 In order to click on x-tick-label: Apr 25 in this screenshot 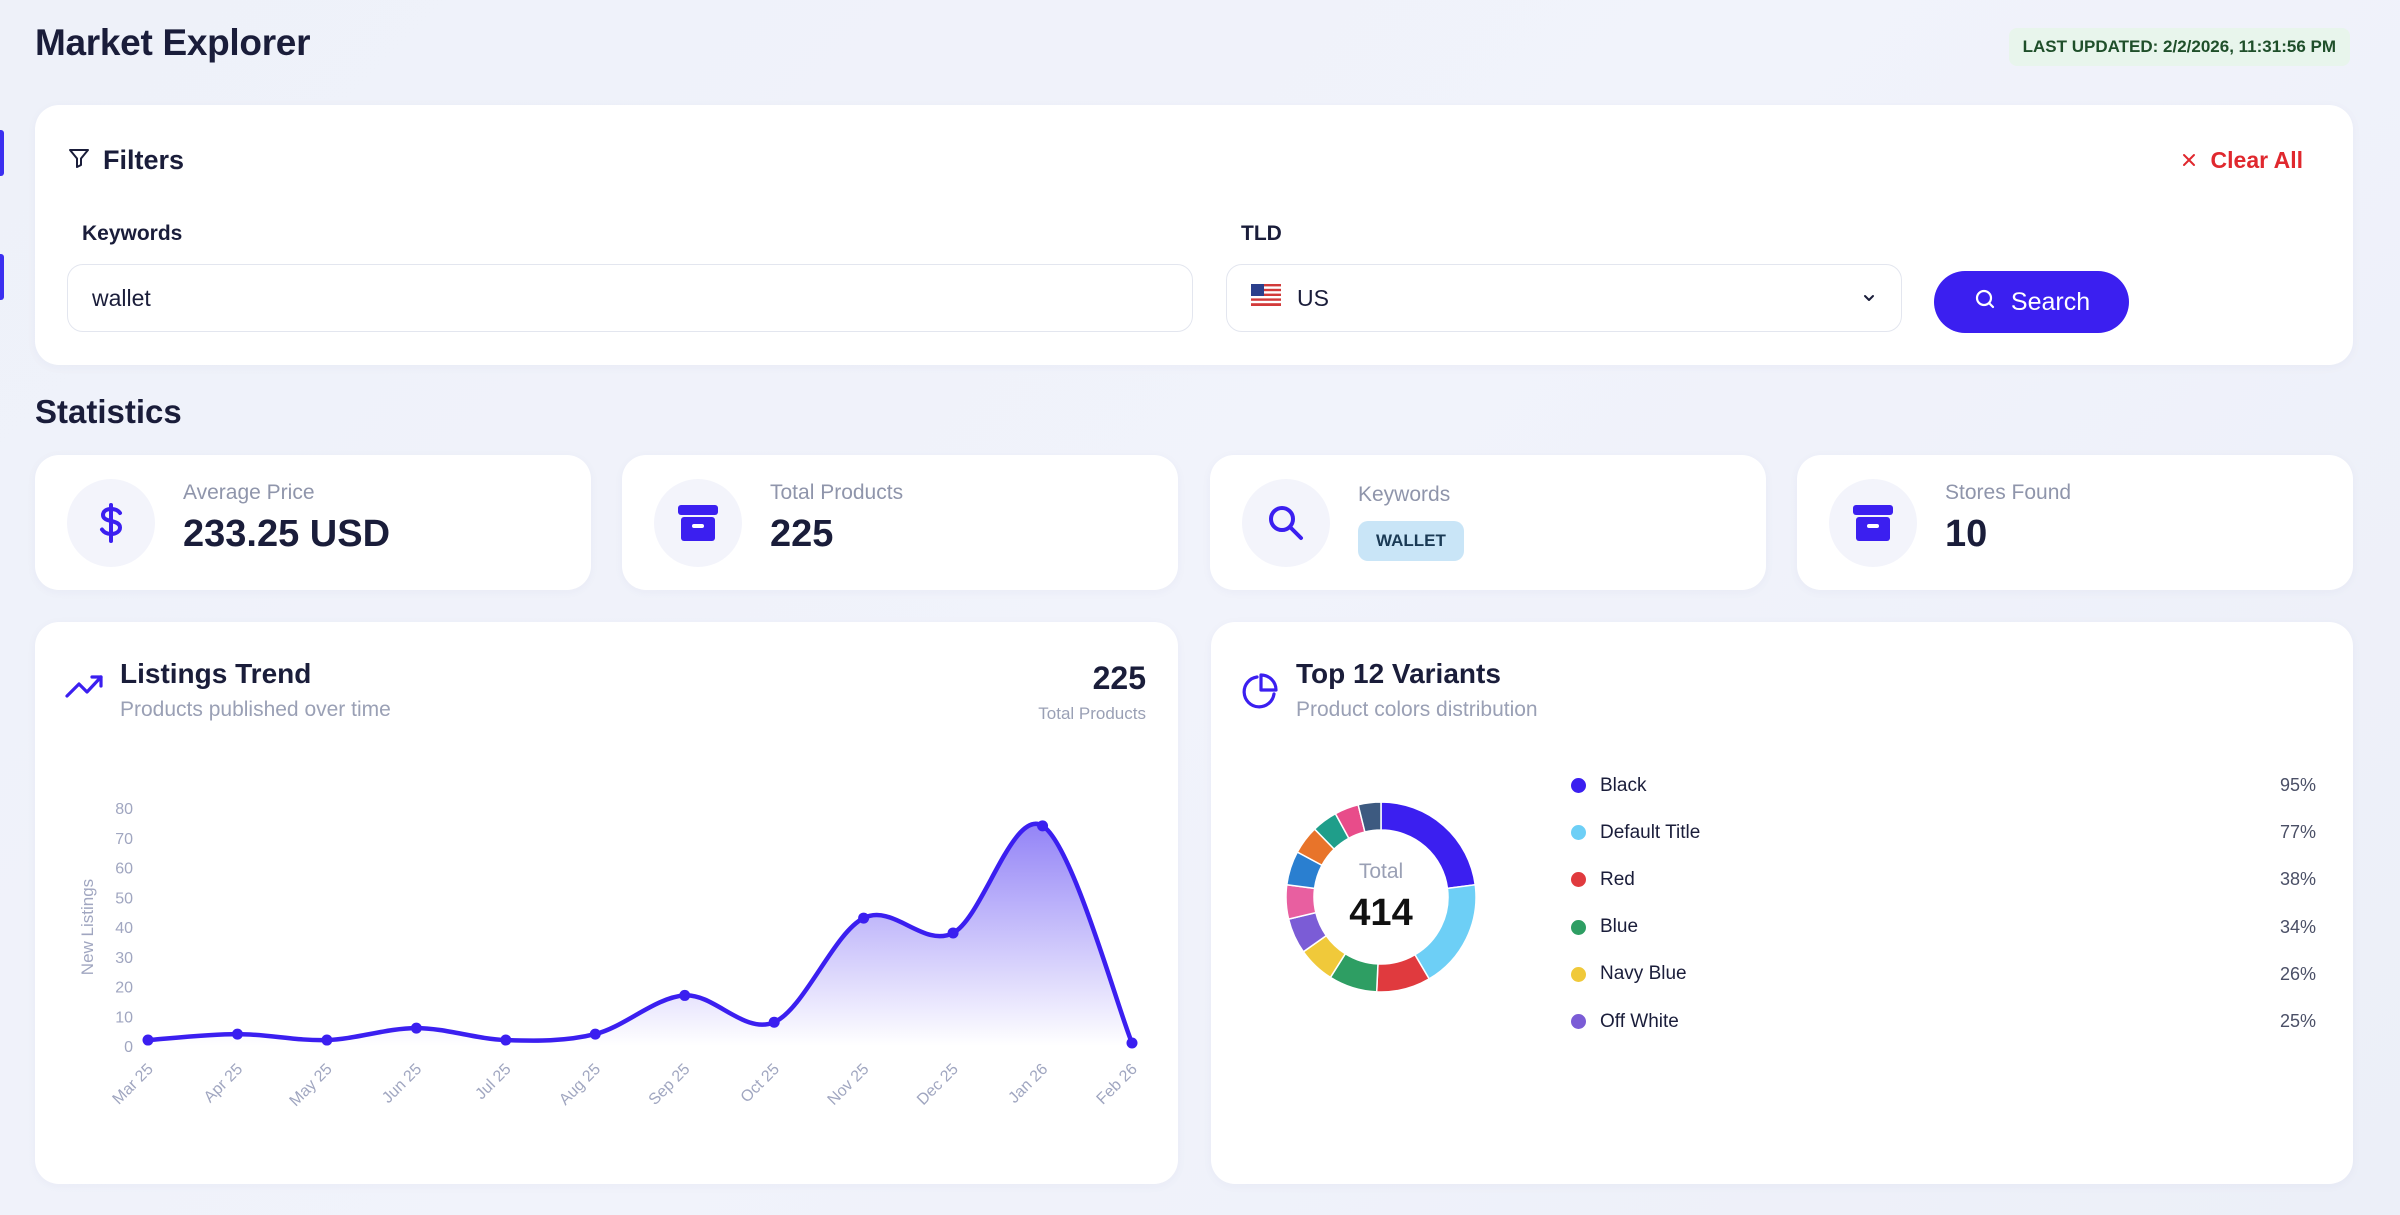, I will do `click(223, 1083)`.